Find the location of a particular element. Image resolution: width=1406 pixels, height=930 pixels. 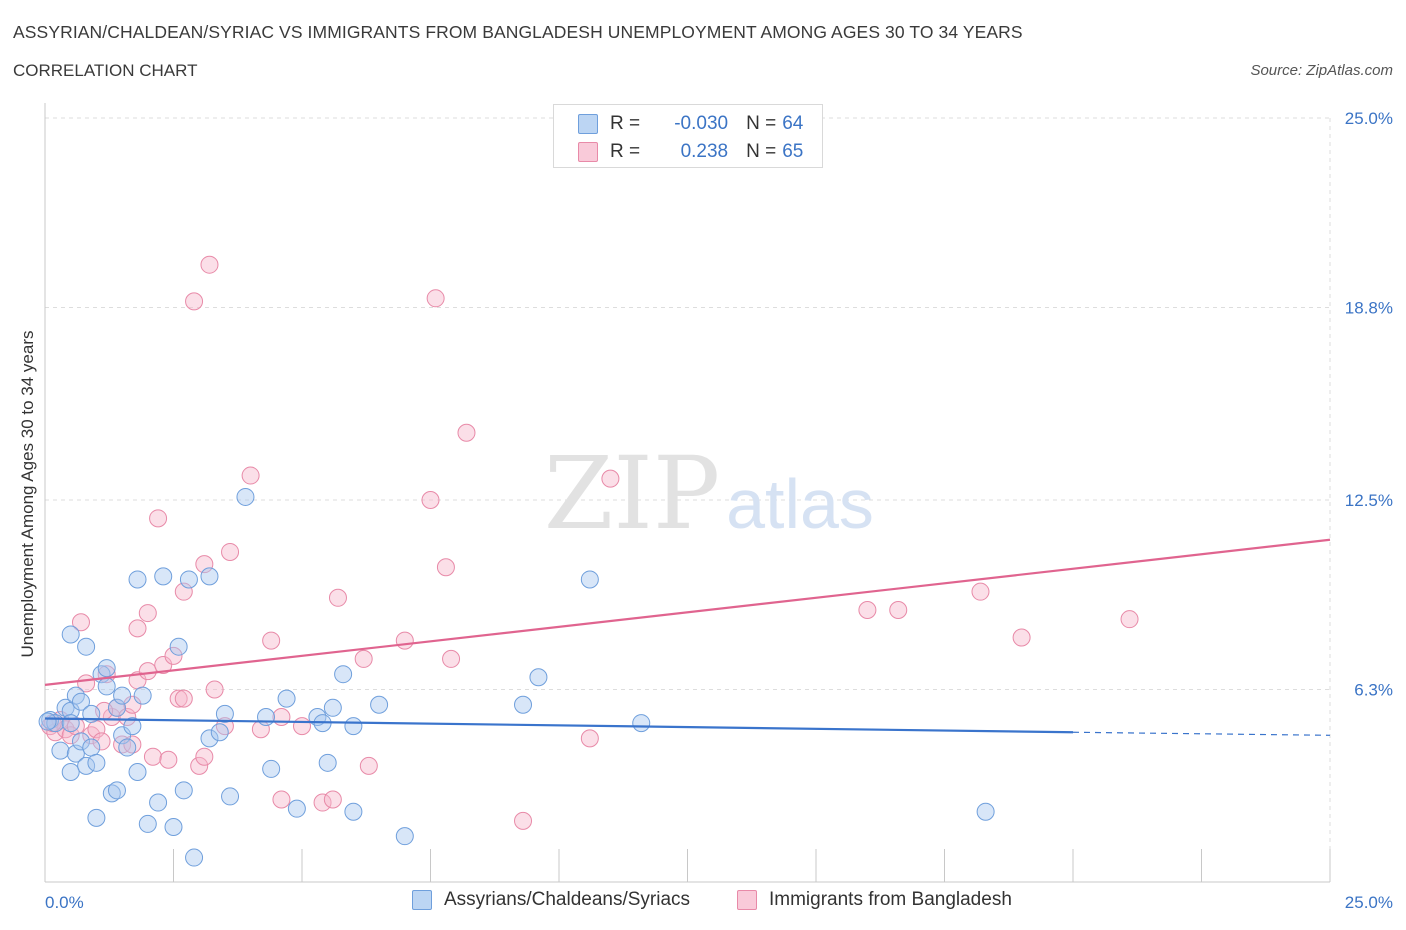

legend-row-pink: R = 0.238 N = 65 is located at coordinates (690, 152).